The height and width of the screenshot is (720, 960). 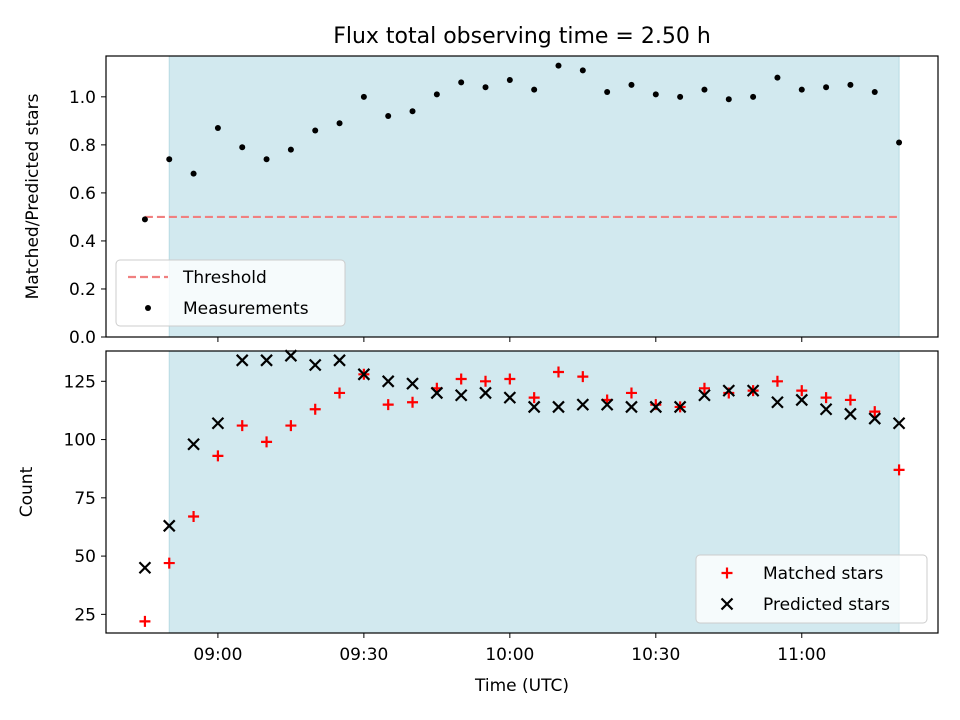 I want to click on legend-matched-label: Matched stars, so click(x=823, y=574).